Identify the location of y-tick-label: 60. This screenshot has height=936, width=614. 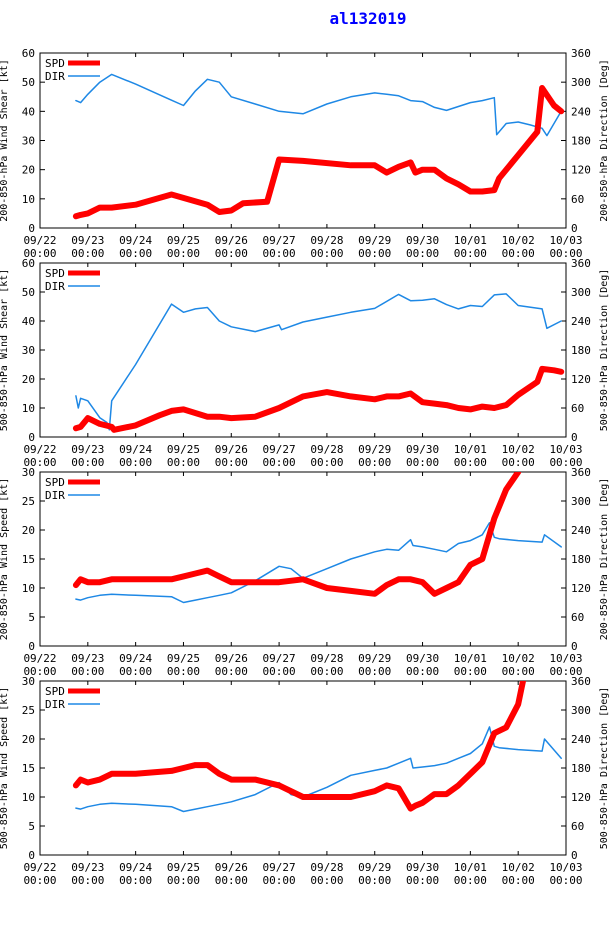
(28, 263).